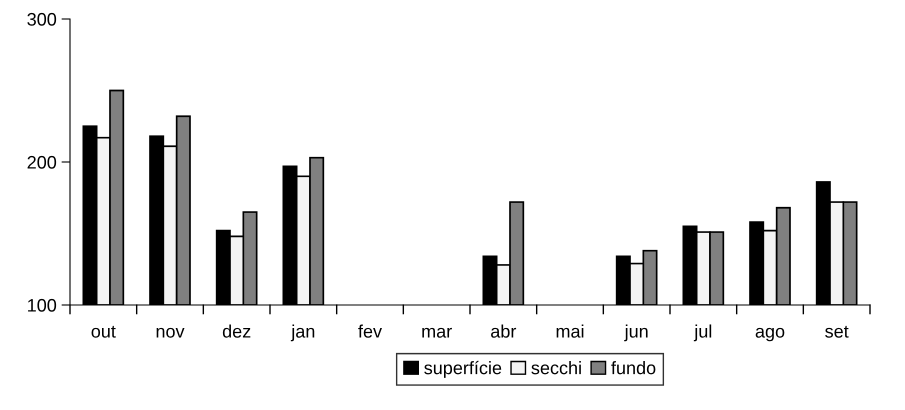 The width and height of the screenshot is (905, 410). Describe the element at coordinates (104, 332) in the screenshot. I see `x-tick-label: out` at that location.